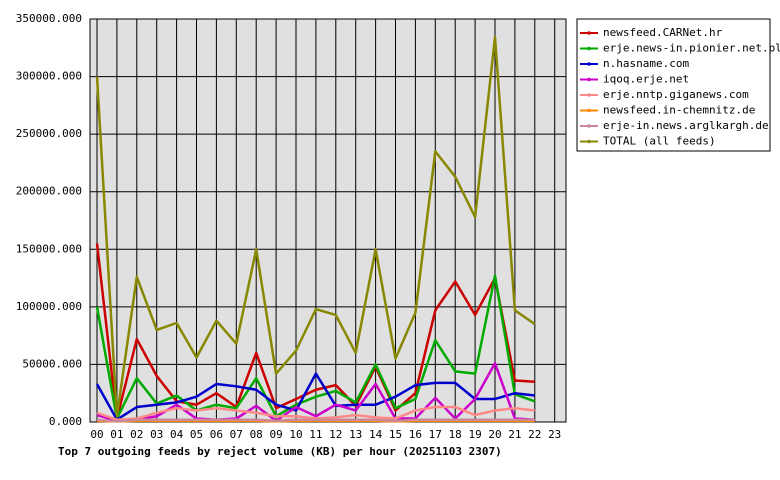 Image resolution: width=780 pixels, height=480 pixels. I want to click on x-tick-label: 16, so click(415, 434).